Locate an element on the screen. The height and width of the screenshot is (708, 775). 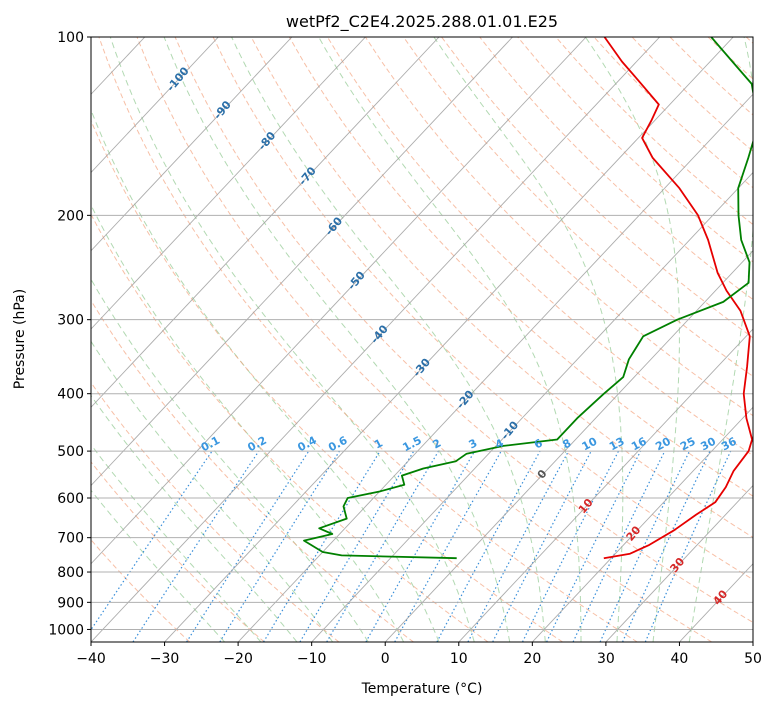
mixing-ratio-label: 1 is located at coordinates (378, 443).